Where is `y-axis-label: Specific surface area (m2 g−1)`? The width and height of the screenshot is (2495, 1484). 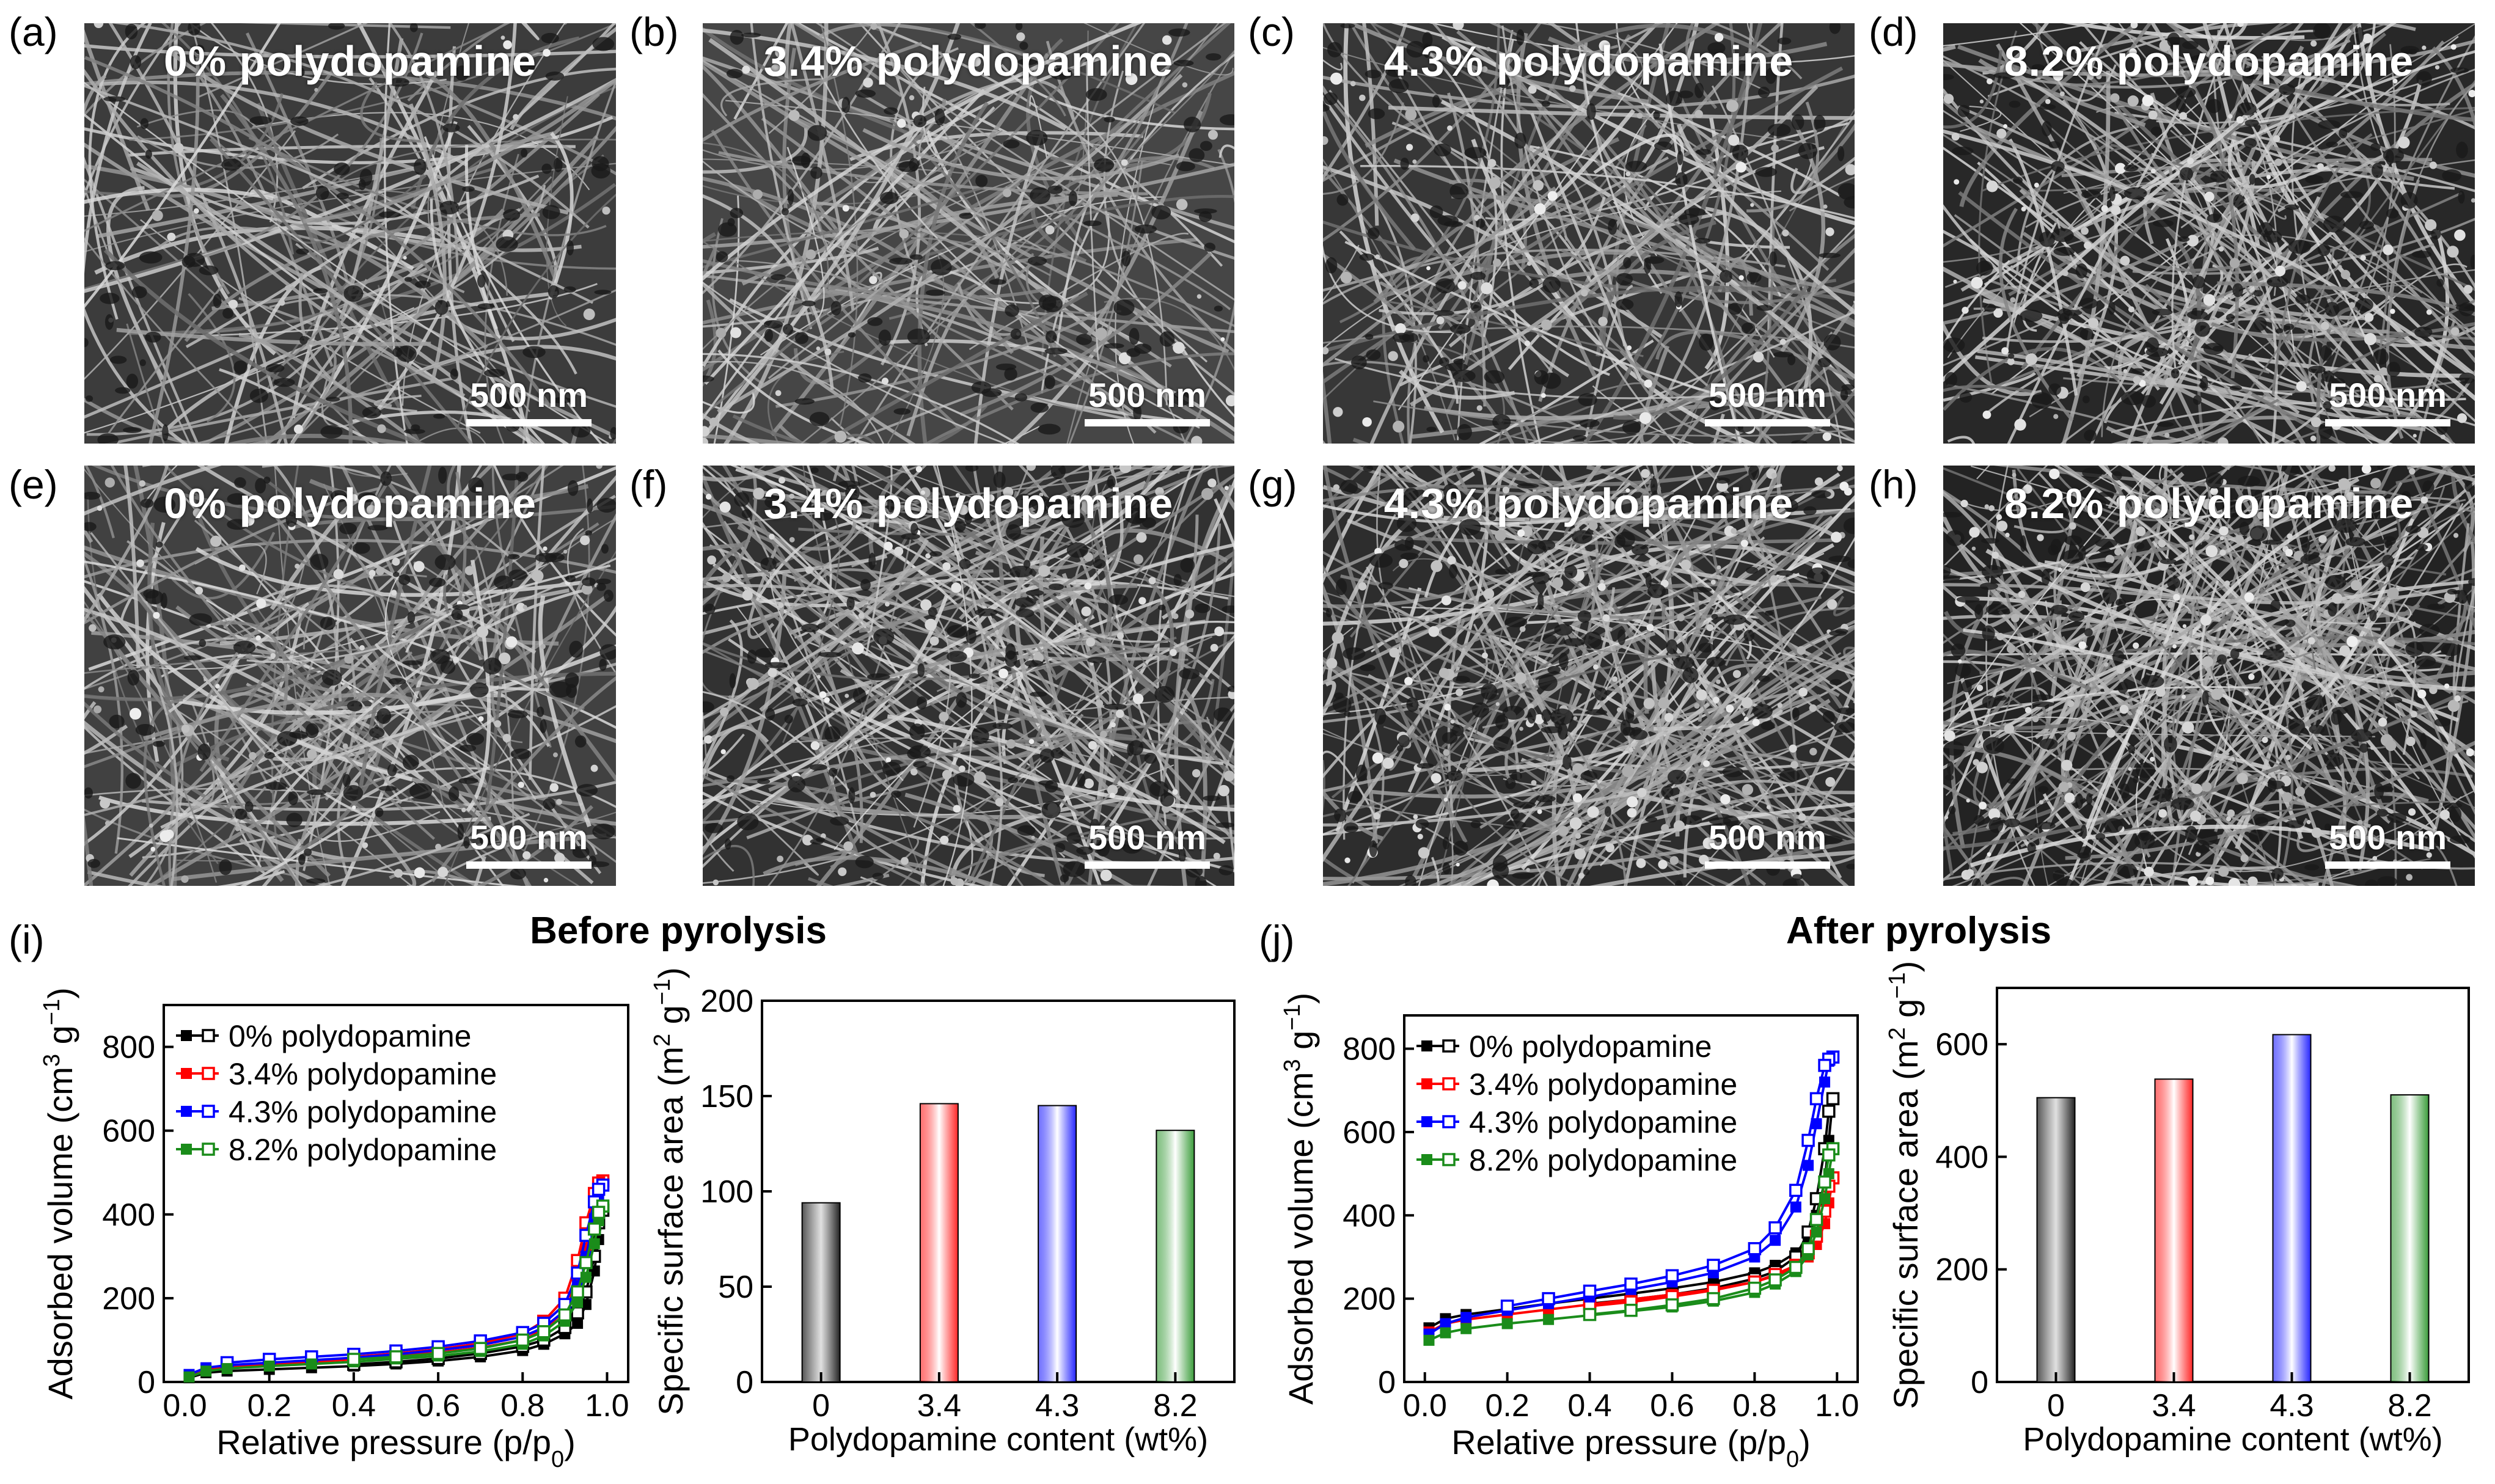
y-axis-label: Specific surface area (m2 g−1) is located at coordinates (1905, 1185).